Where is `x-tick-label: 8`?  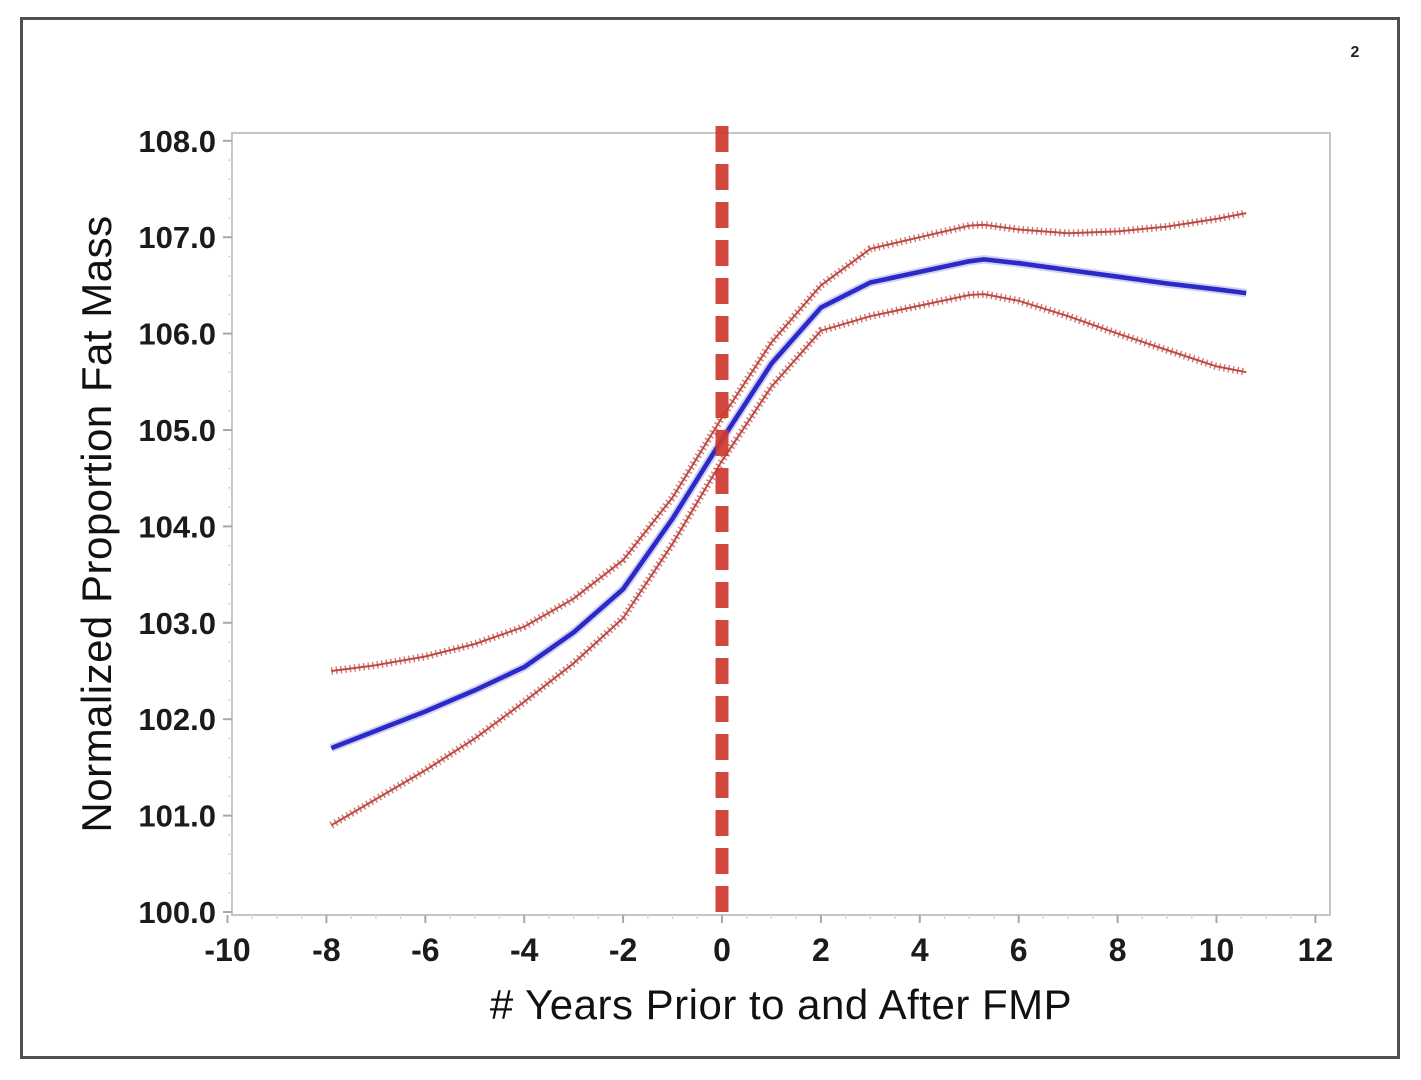
x-tick-label: 8 is located at coordinates (1118, 950).